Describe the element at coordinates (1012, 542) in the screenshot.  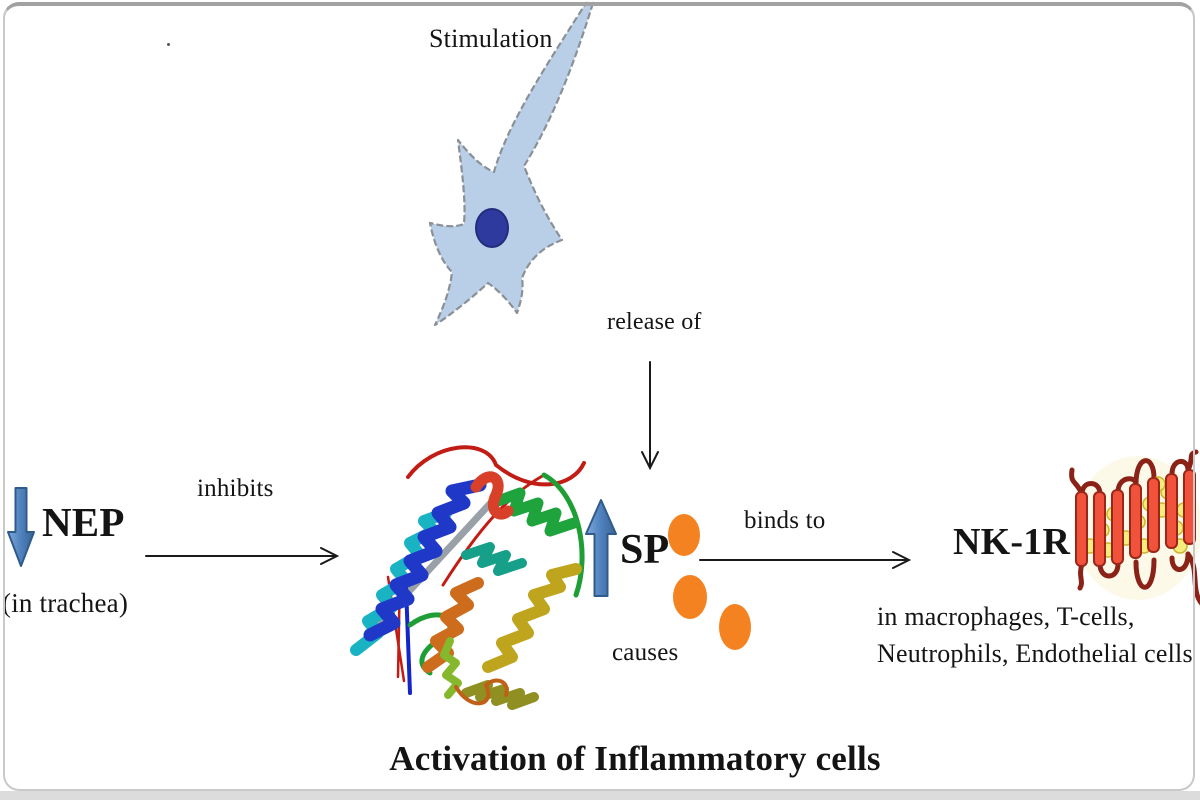
I see `nk1r-label: NK-1R` at that location.